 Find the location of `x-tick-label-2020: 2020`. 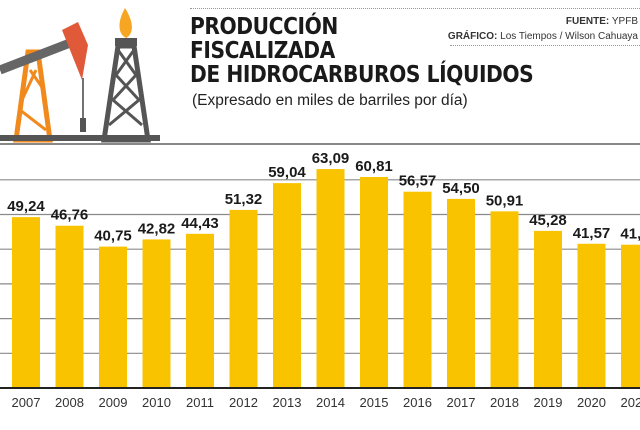

x-tick-label-2020: 2020 is located at coordinates (591, 402).